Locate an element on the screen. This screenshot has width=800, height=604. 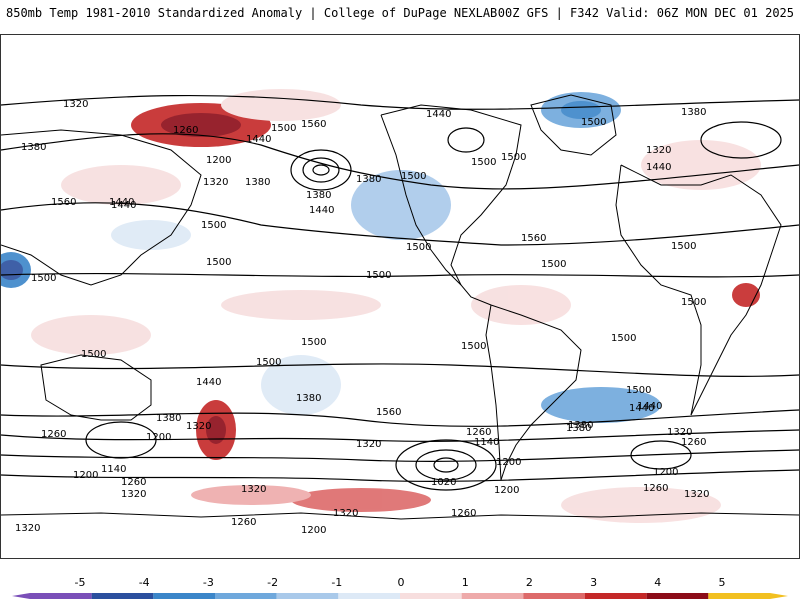
colorbar-tick-label: -5 is located at coordinates (80, 582).